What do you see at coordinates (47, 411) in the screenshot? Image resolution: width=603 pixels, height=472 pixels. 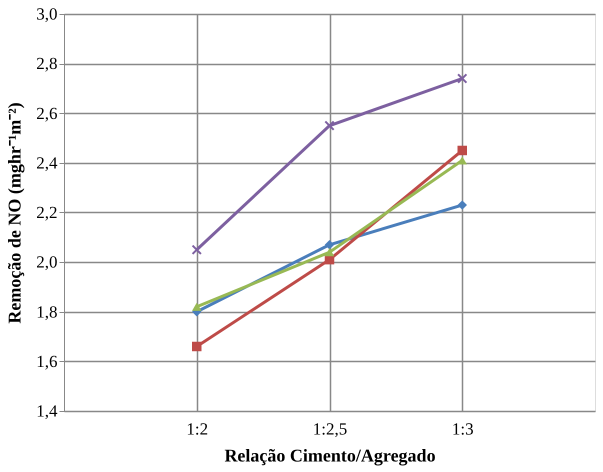 I see `y-tick-label: 1,4` at bounding box center [47, 411].